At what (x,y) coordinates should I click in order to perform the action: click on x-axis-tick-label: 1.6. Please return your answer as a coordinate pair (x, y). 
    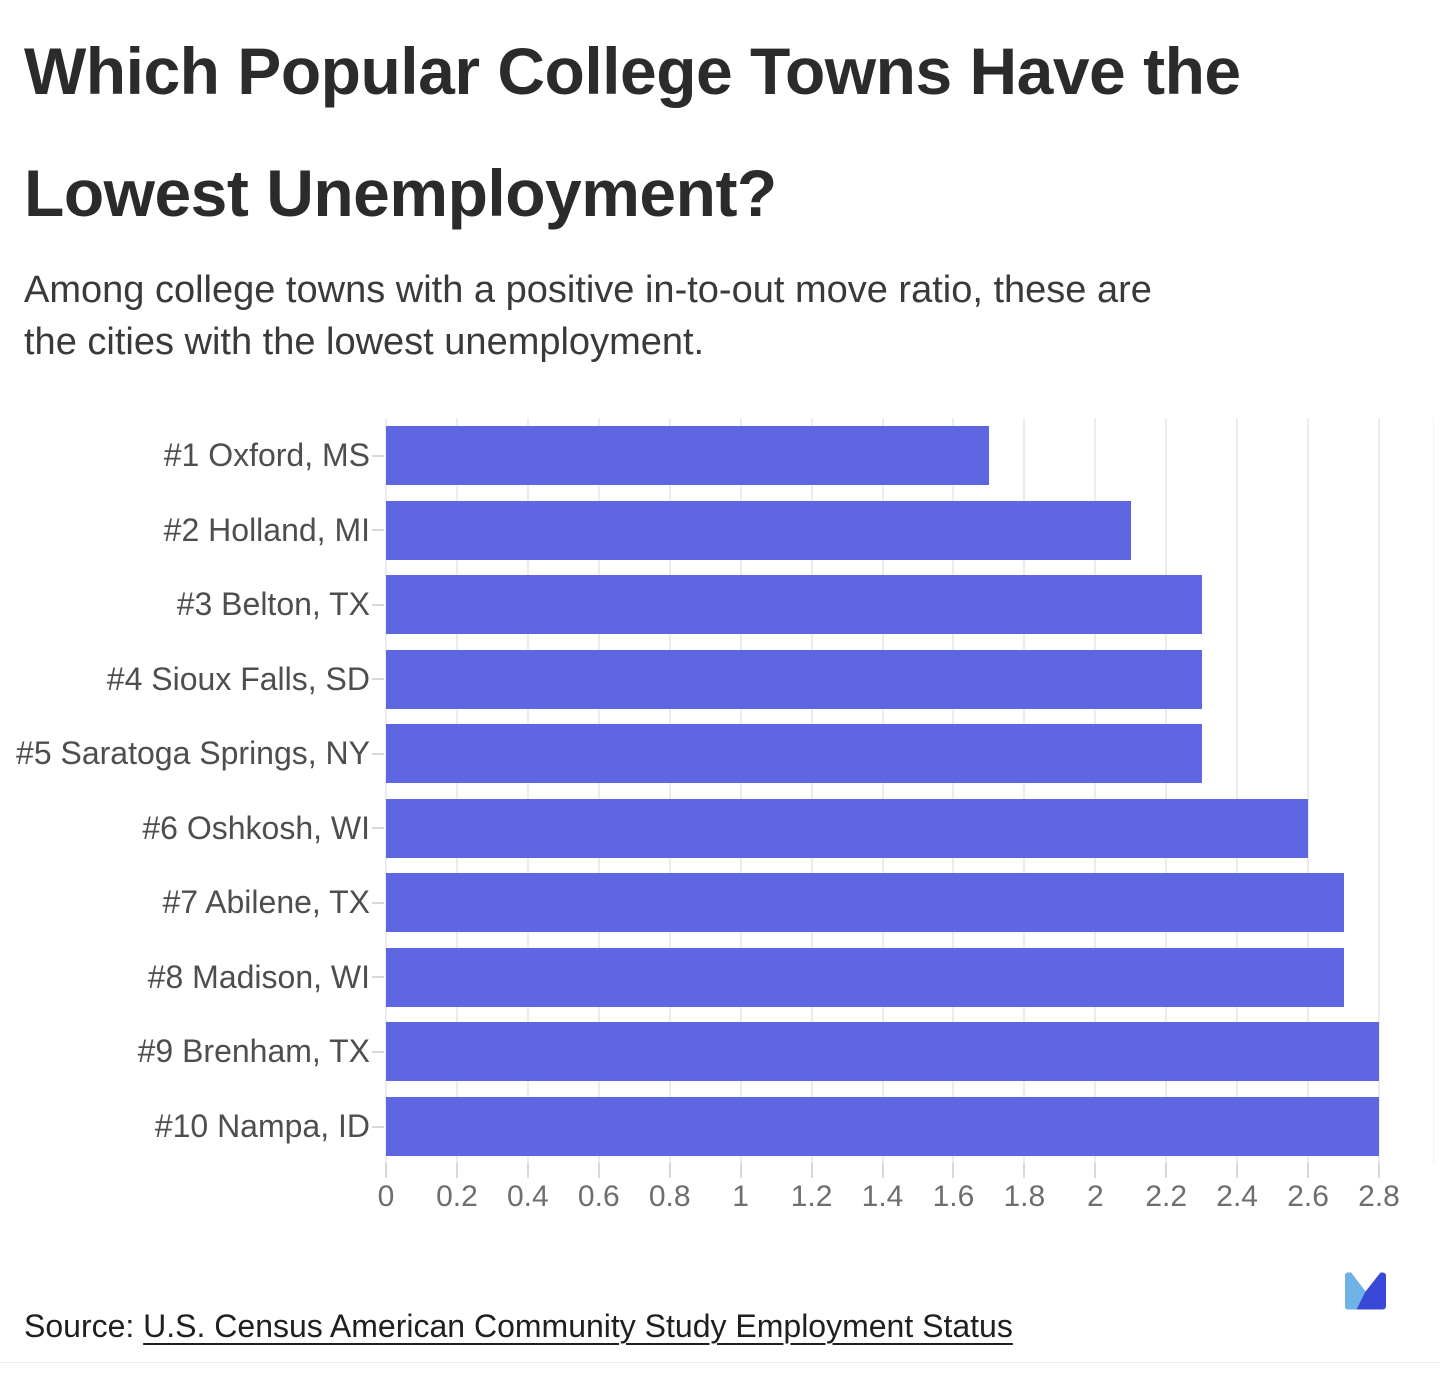
    Looking at the image, I should click on (953, 1196).